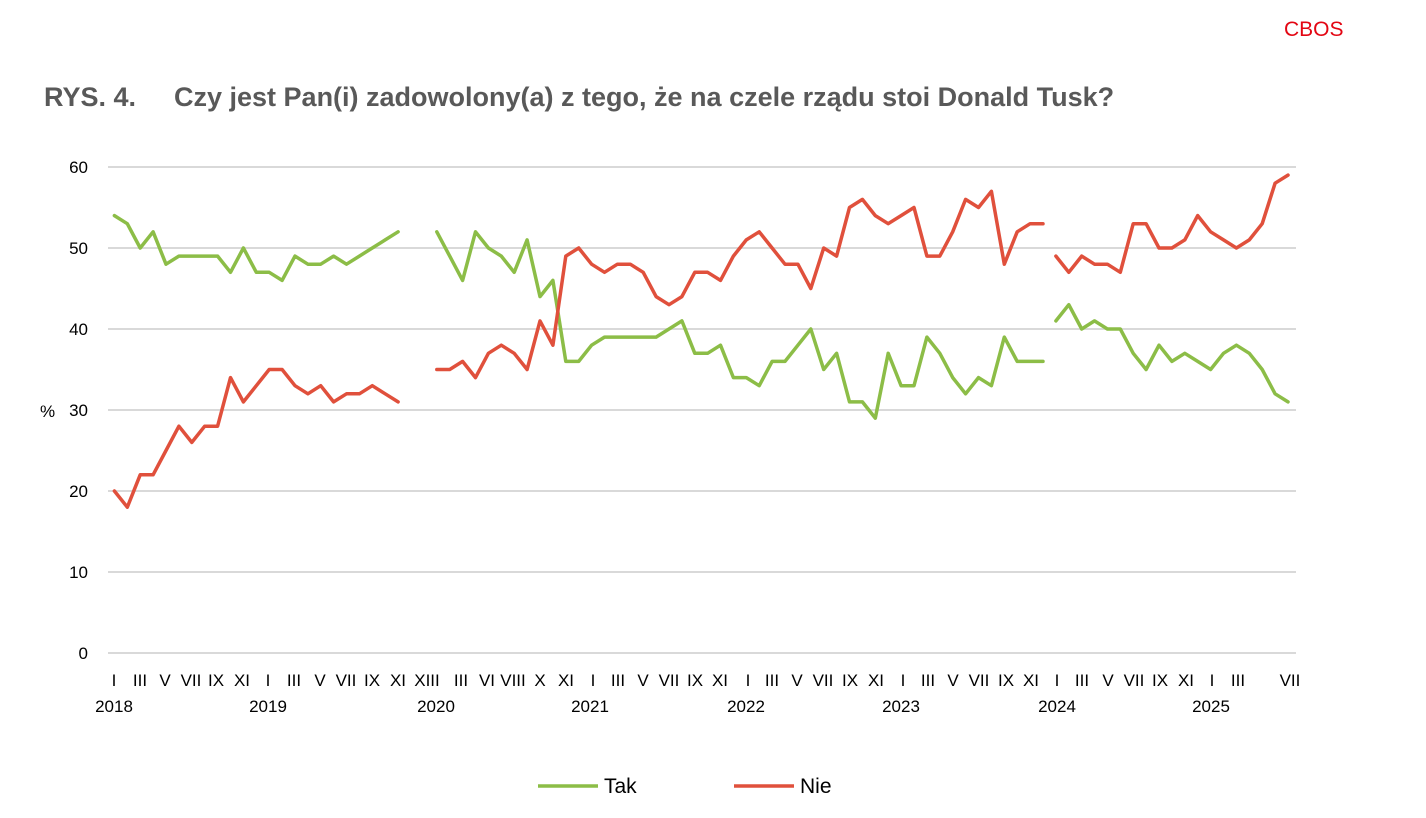 The image size is (1426, 818). Describe the element at coordinates (816, 786) in the screenshot. I see `legend-label-nie: Nie` at that location.